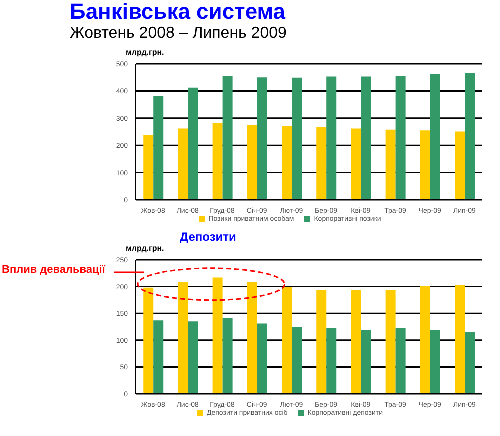  What do you see at coordinates (179, 34) in the screenshot?
I see `chart-subtitle: Жовтень 2008 – Липень 2009` at bounding box center [179, 34].